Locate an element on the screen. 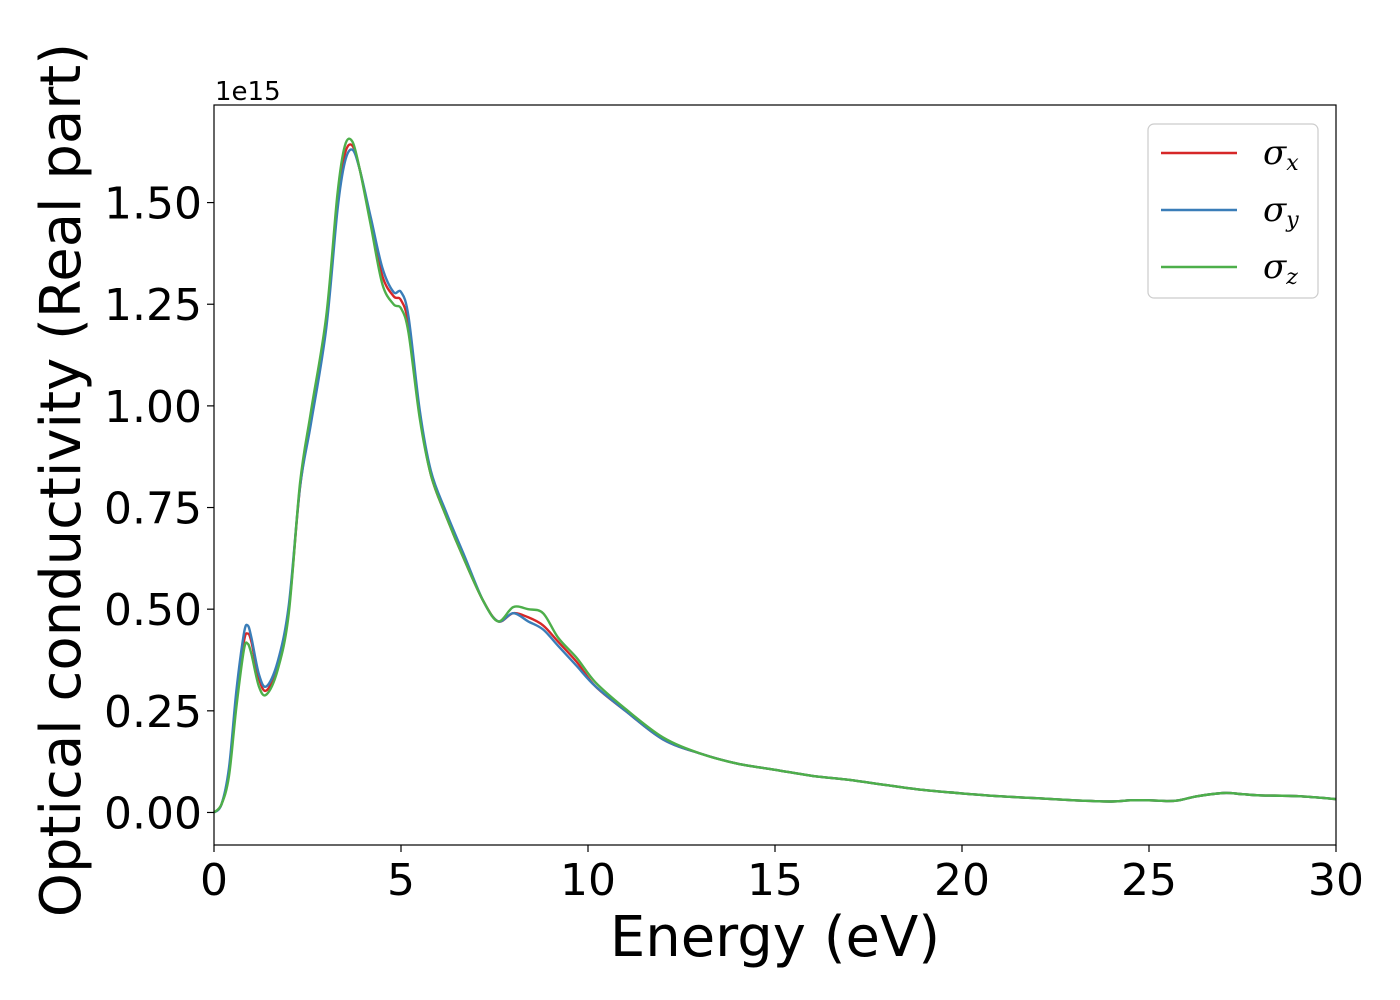 The image size is (1400, 1000). x-tick-label: 10 is located at coordinates (588, 880).